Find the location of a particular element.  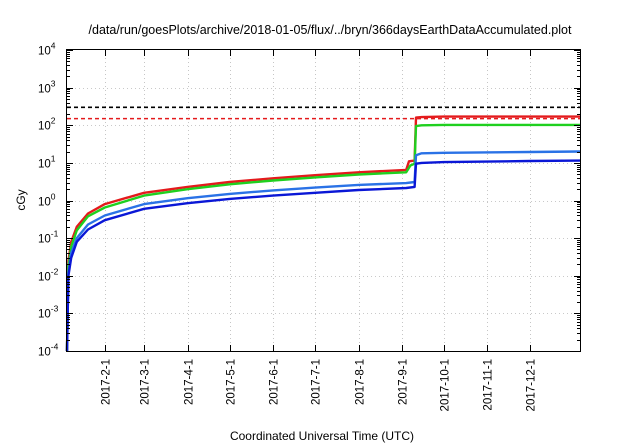

x-tick-label: 2017-6-1 is located at coordinates (275, 382).